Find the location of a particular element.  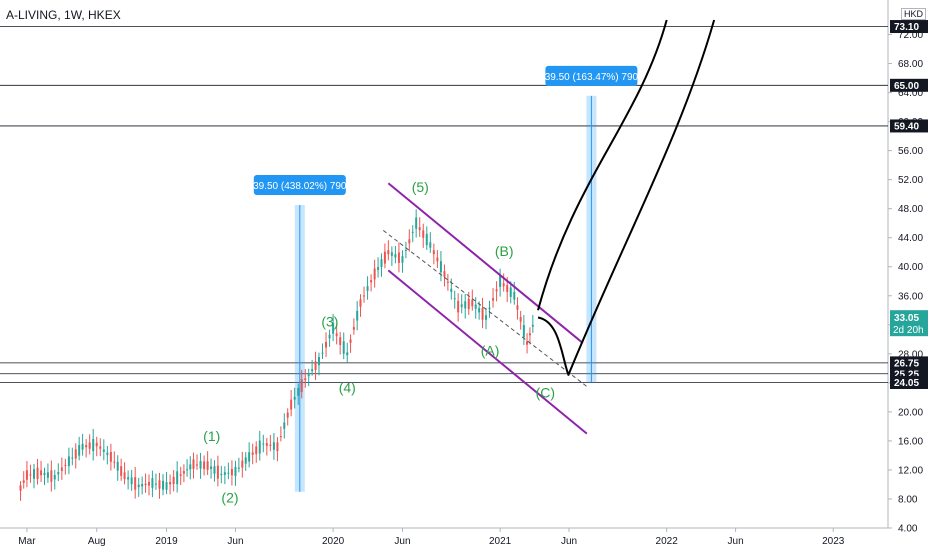

measure-badge is located at coordinates (591, 75).